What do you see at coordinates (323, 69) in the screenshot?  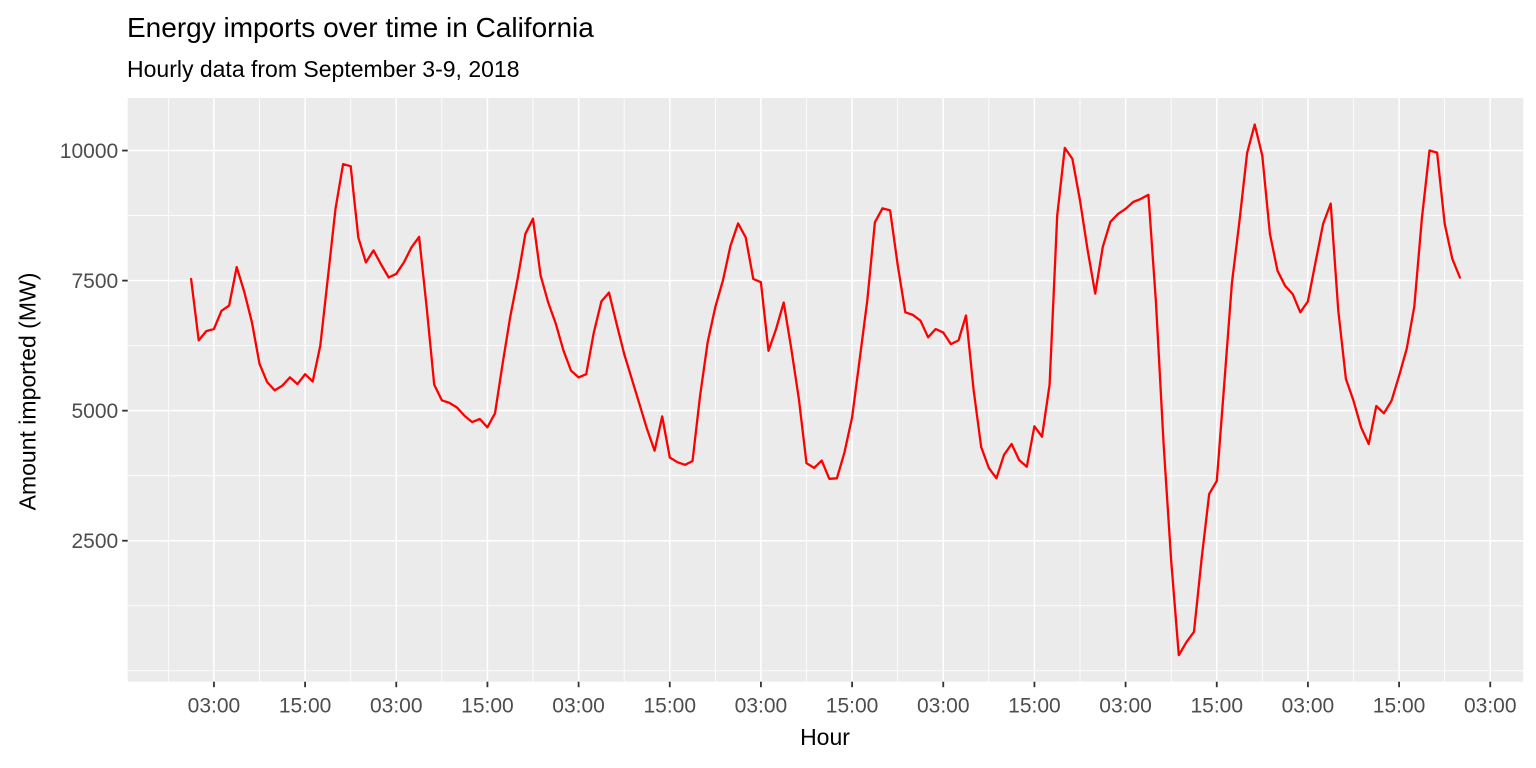 I see `chart-subtitle: Hourly data from September 3-9, 2018` at bounding box center [323, 69].